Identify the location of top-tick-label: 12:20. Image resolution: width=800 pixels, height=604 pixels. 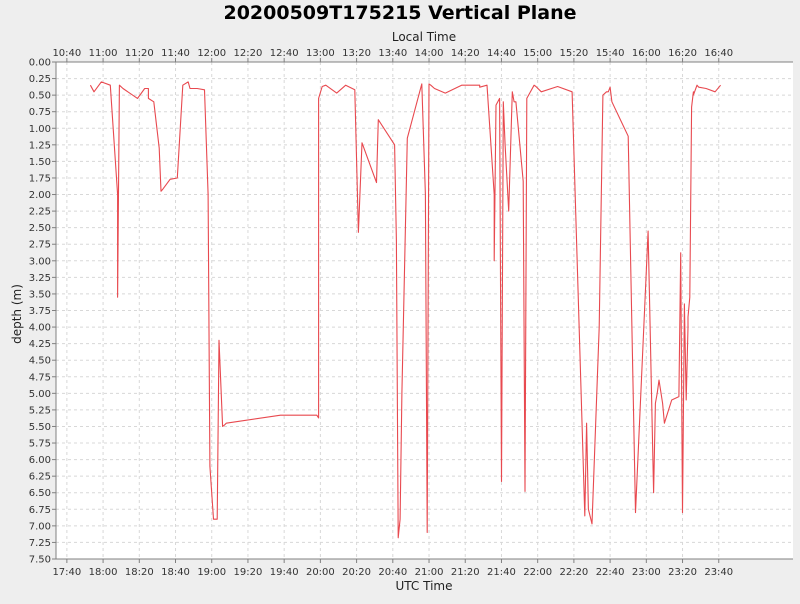
(248, 53).